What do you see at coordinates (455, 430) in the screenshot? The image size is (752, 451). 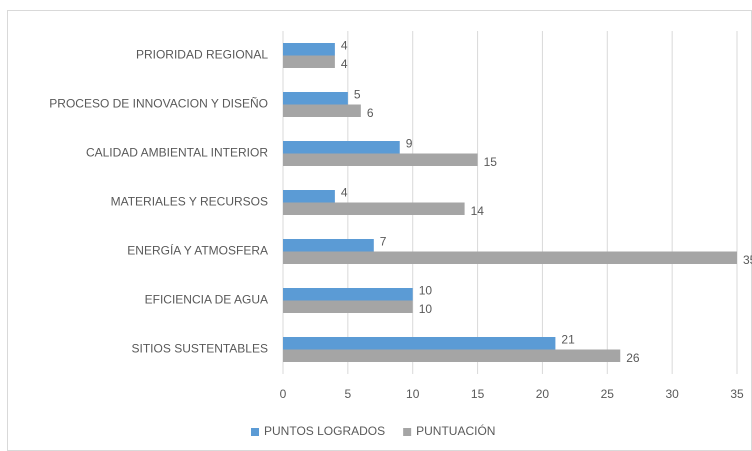 I see `legend-label: PUNTUACIÓN` at bounding box center [455, 430].